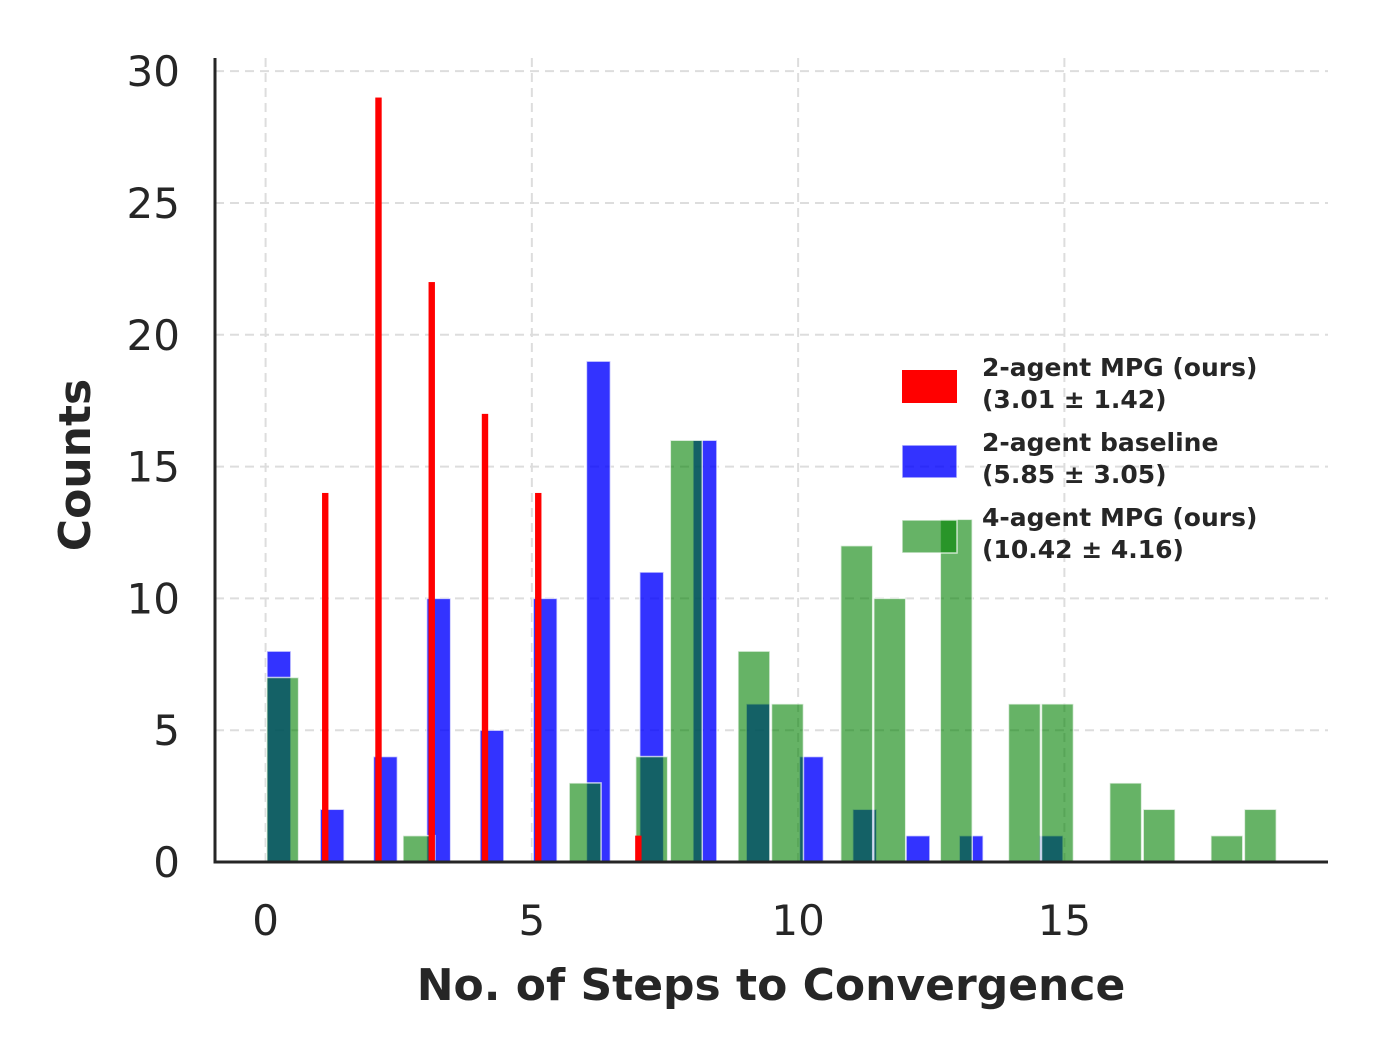  I want to click on legend-stat: (5.85 ± 3.05), so click(1074, 474).